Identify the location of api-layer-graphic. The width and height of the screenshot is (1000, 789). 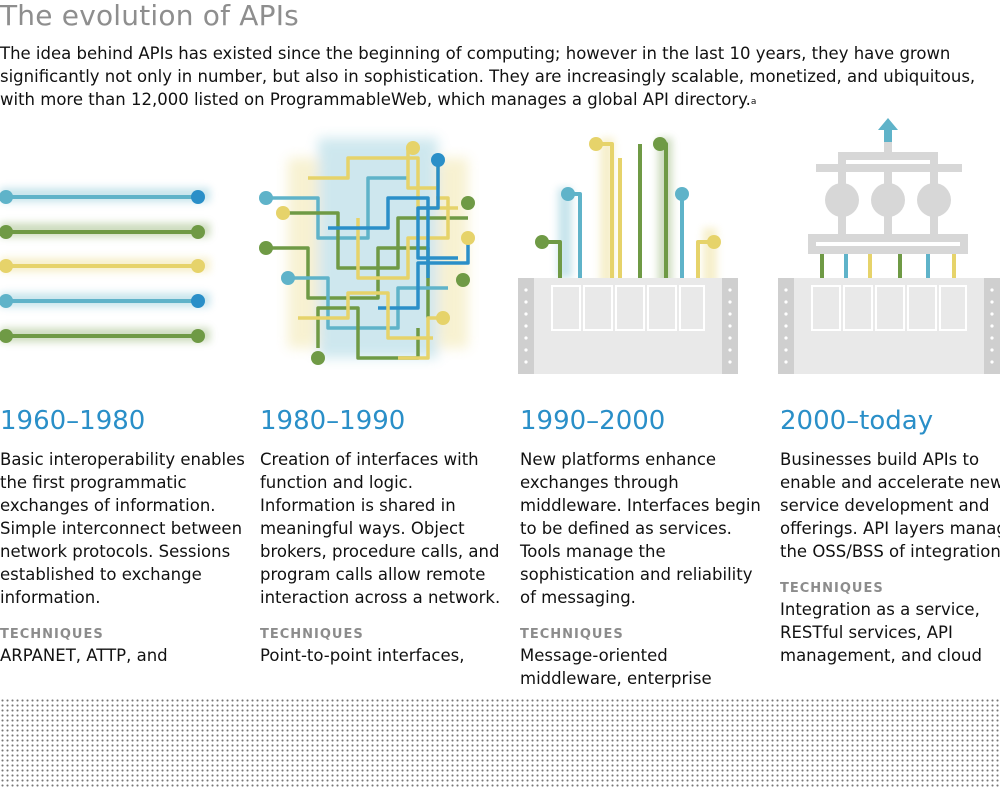
(889, 246).